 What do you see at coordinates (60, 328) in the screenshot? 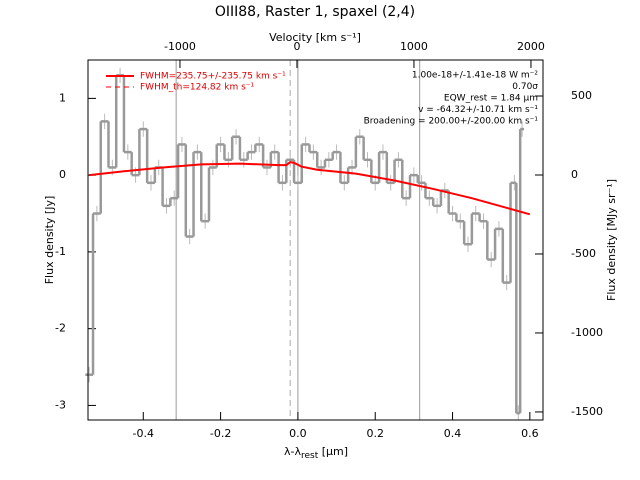
I see `y-tick-label: -2` at bounding box center [60, 328].